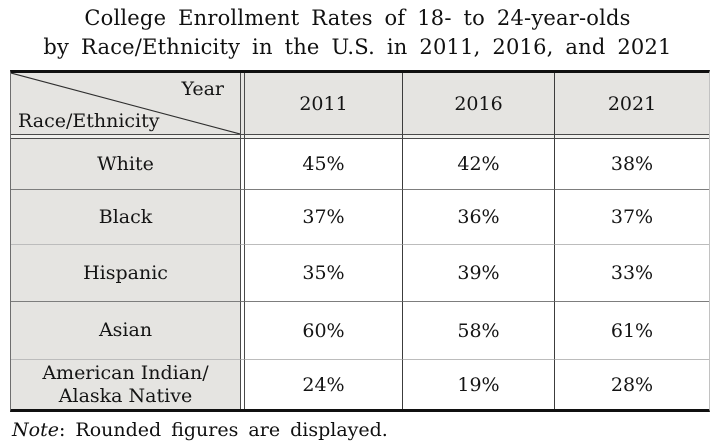 The height and width of the screenshot is (447, 715). Describe the element at coordinates (323, 217) in the screenshot. I see `value-black-2011: 37%` at that location.